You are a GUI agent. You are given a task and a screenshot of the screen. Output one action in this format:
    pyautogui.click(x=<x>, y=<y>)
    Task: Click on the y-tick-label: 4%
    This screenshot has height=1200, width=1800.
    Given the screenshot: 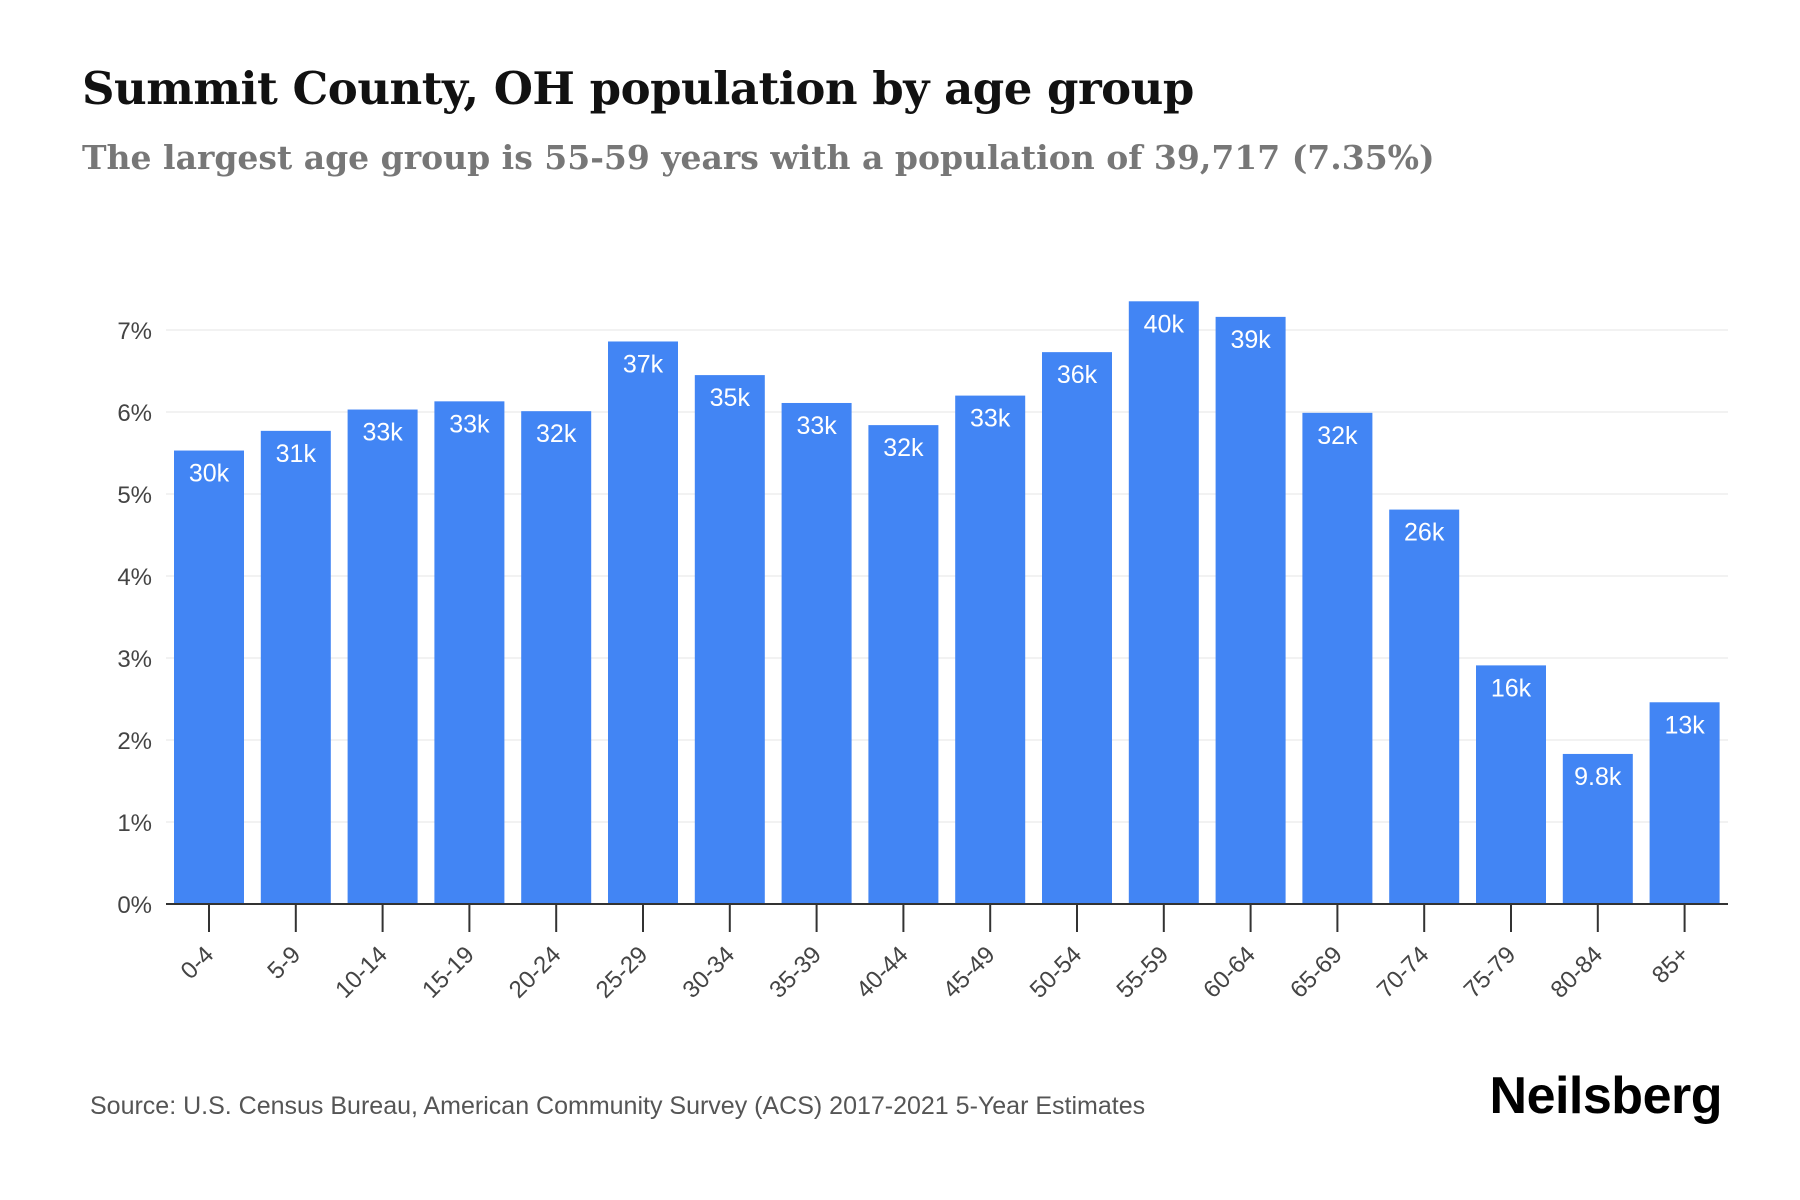 What is the action you would take?
    pyautogui.click(x=134, y=577)
    